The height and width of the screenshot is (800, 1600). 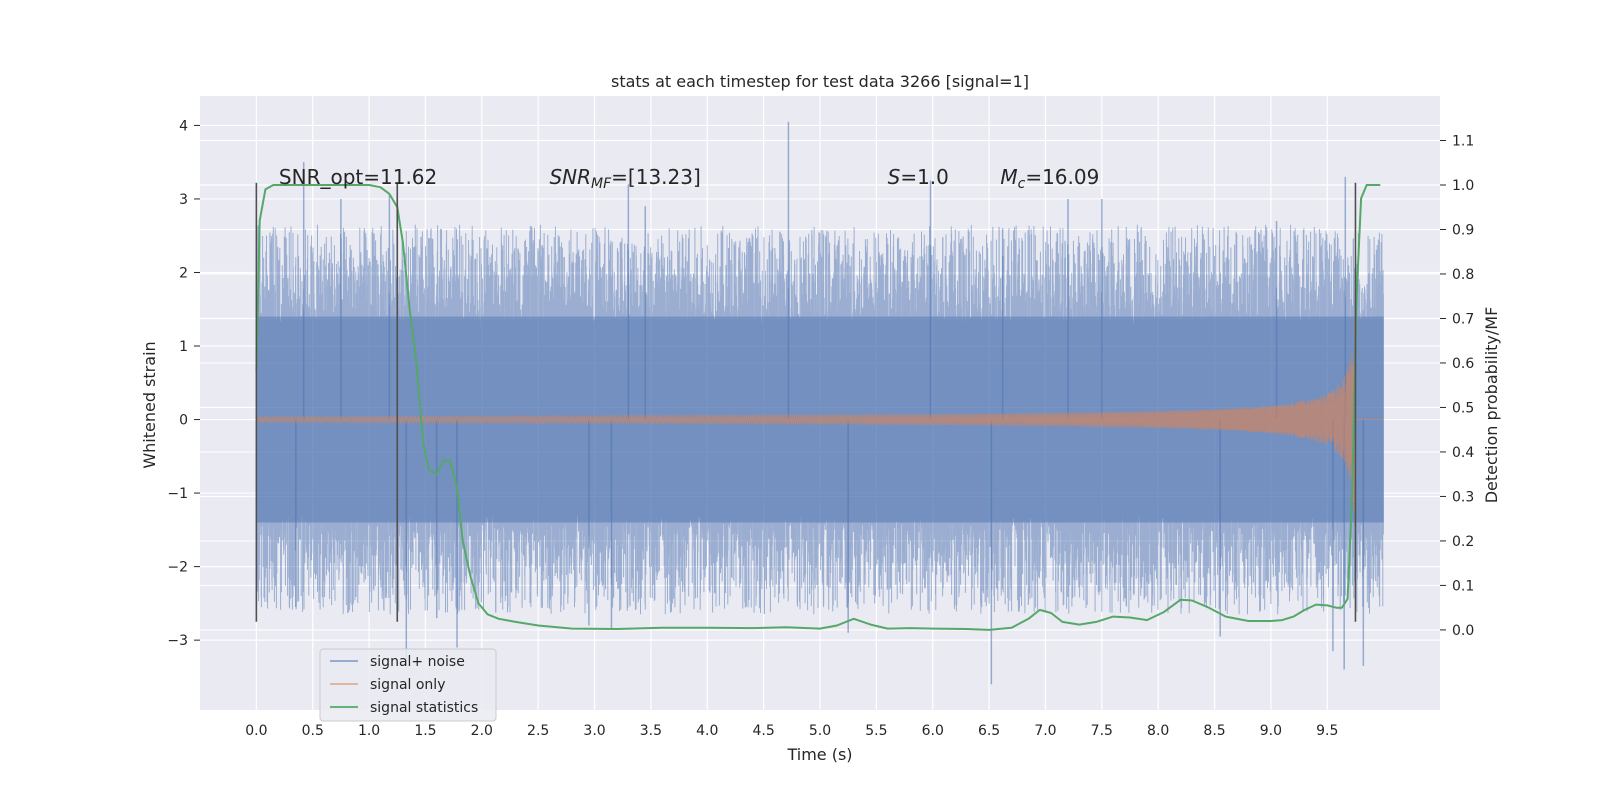 What do you see at coordinates (1214, 731) in the screenshot?
I see `x-tick-label: 8.5` at bounding box center [1214, 731].